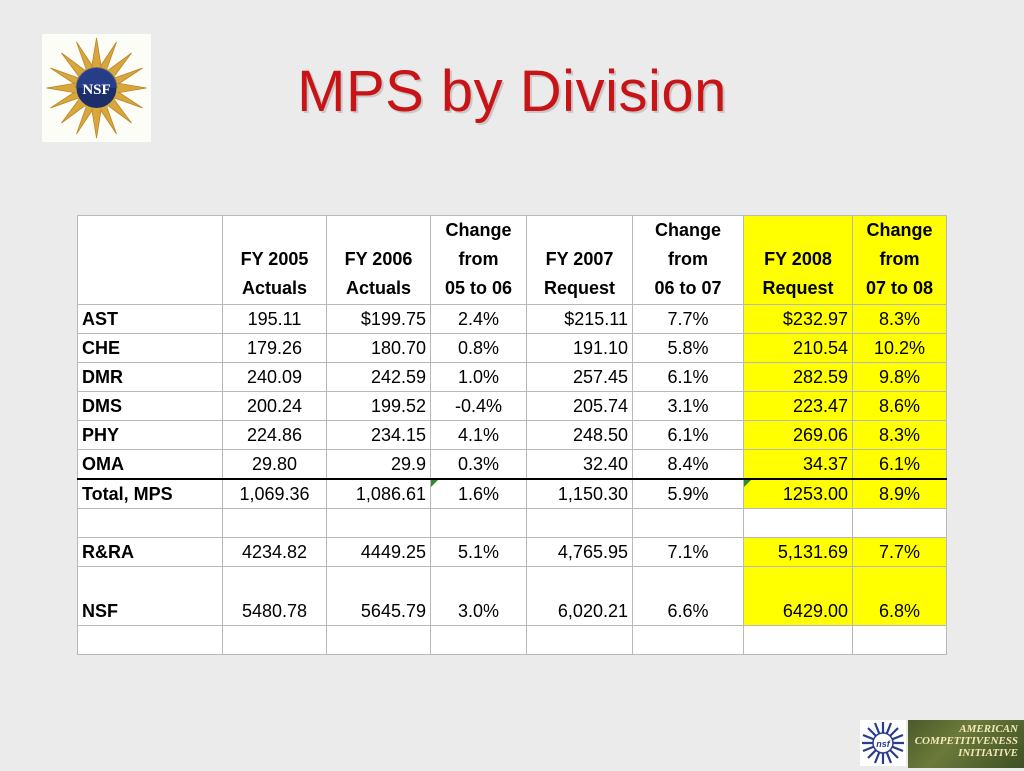 The height and width of the screenshot is (771, 1024). I want to click on table-row: CHE 179.26 180.70 0.8% 191.10 5.8% 210.54 10.2%, so click(512, 348).